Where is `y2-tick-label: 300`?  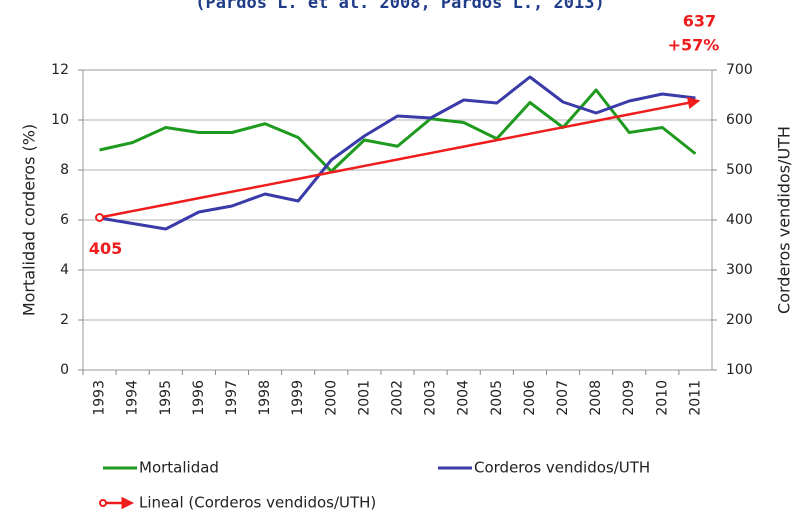
y2-tick-label: 300 is located at coordinates (739, 270).